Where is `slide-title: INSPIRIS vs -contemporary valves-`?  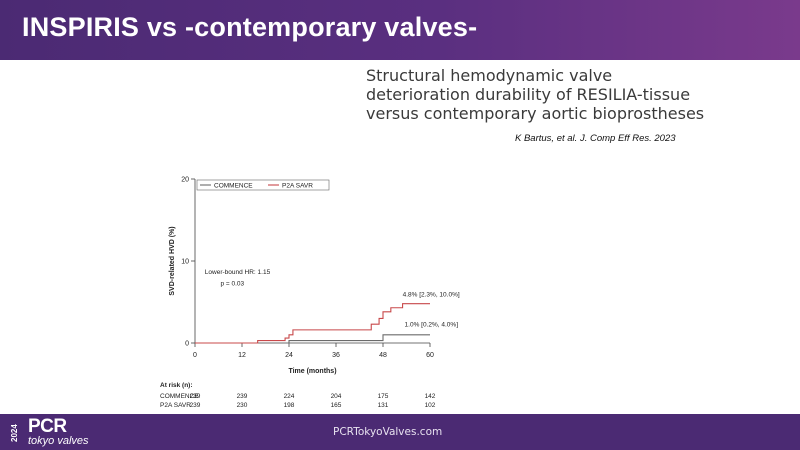 slide-title: INSPIRIS vs -contemporary valves- is located at coordinates (250, 27).